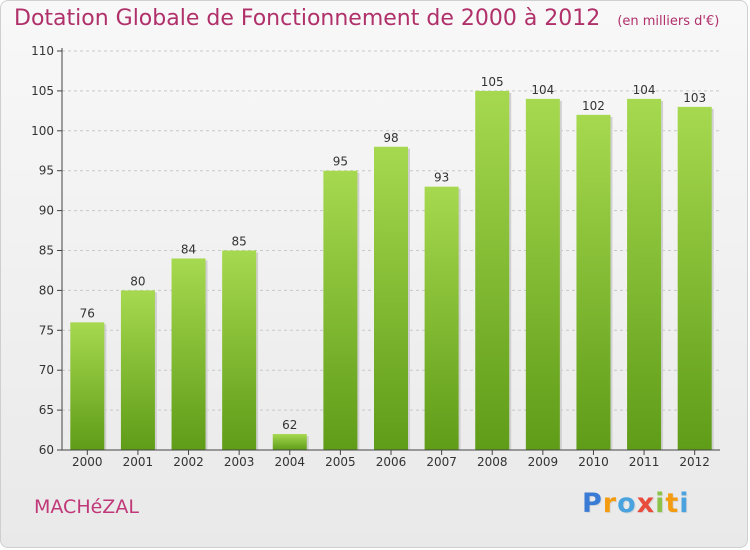 Image resolution: width=750 pixels, height=550 pixels. What do you see at coordinates (668, 21) in the screenshot?
I see `chart-subtitle: (en milliers d'€)` at bounding box center [668, 21].